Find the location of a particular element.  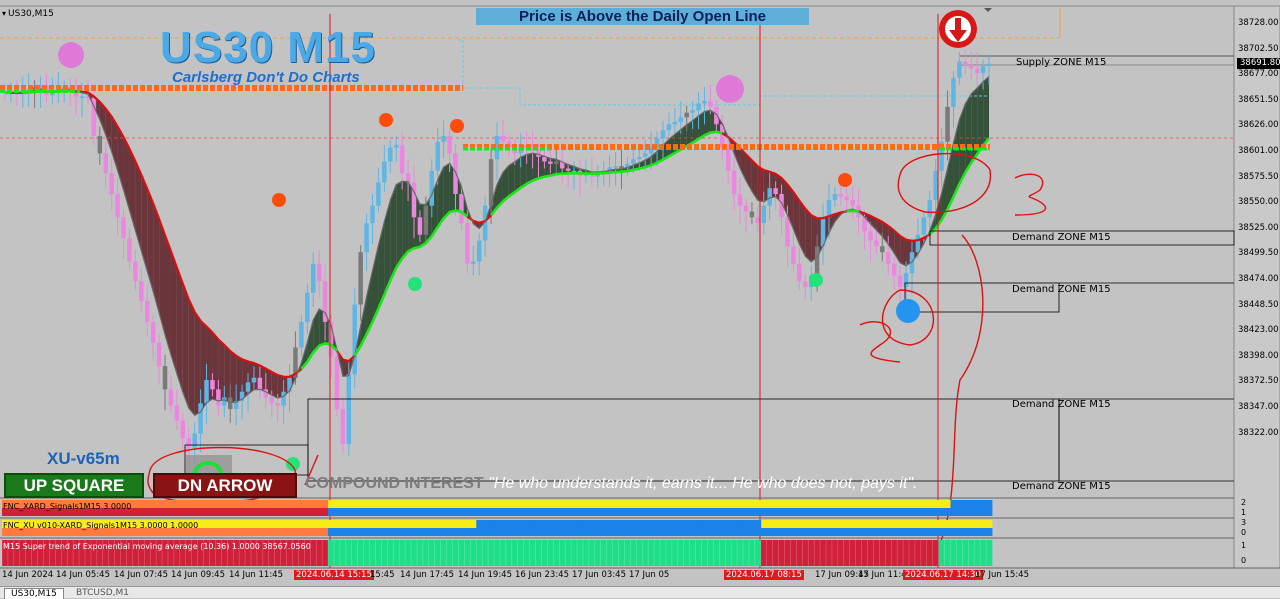

tab-us30-m15: US30,M15 is located at coordinates (34, 593).